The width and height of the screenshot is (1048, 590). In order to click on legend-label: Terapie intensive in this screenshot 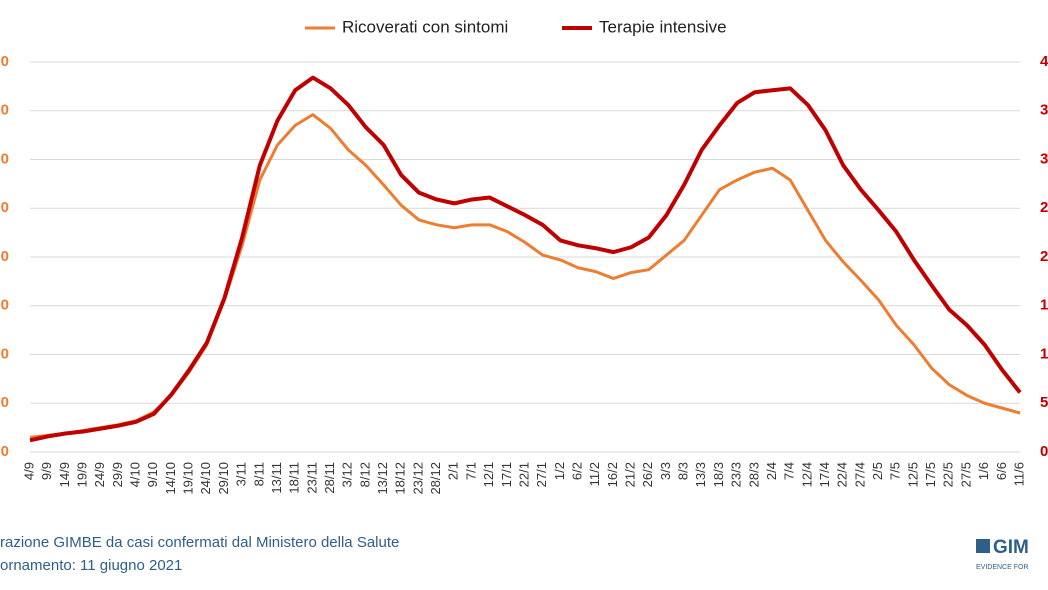, I will do `click(663, 26)`.